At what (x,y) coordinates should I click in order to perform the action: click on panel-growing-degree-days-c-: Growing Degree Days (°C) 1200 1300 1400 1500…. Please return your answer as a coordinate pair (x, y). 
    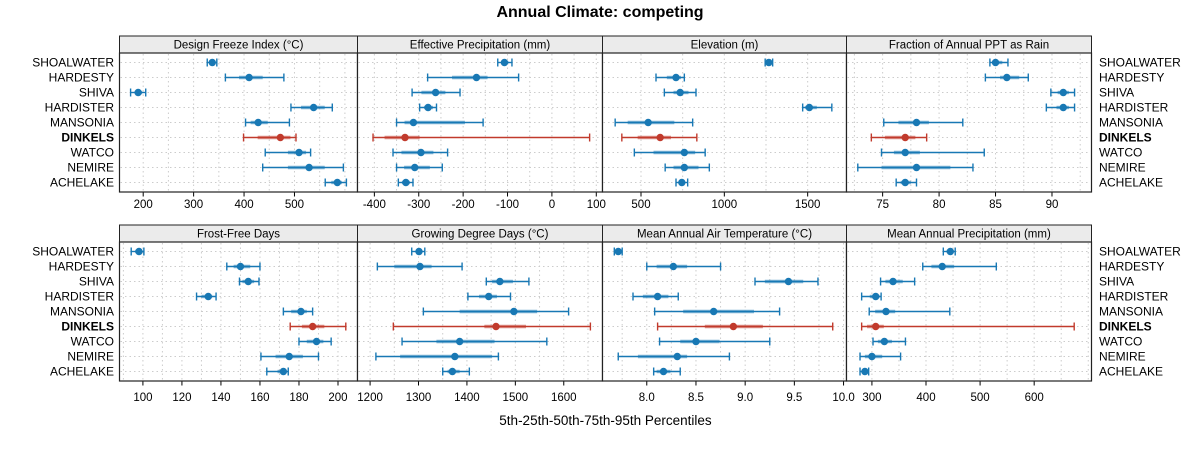
    Looking at the image, I should click on (480, 314).